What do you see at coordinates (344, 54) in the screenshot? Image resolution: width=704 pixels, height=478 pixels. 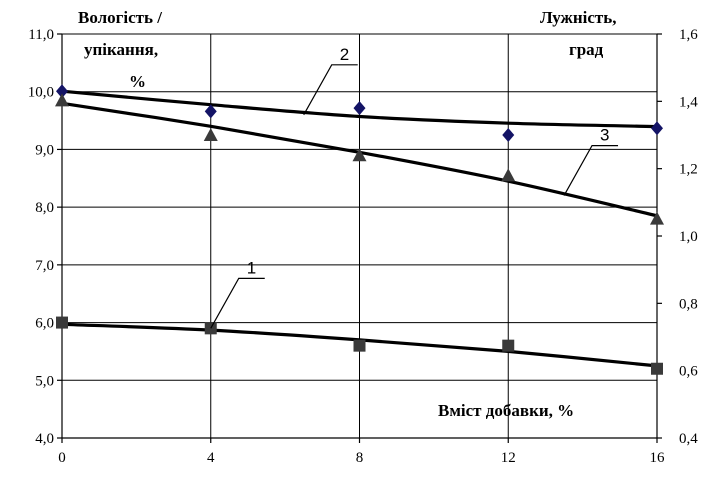 I see `series-2-label: 2` at bounding box center [344, 54].